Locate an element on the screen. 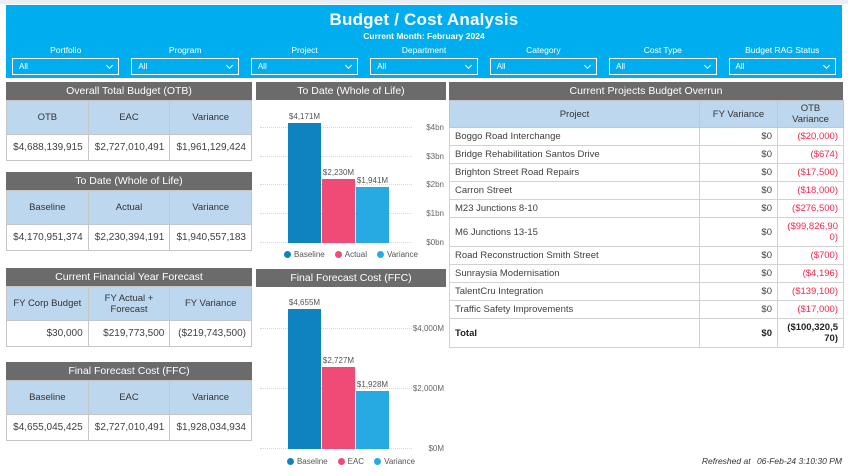  bar-data-label: $4,171M is located at coordinates (304, 116).